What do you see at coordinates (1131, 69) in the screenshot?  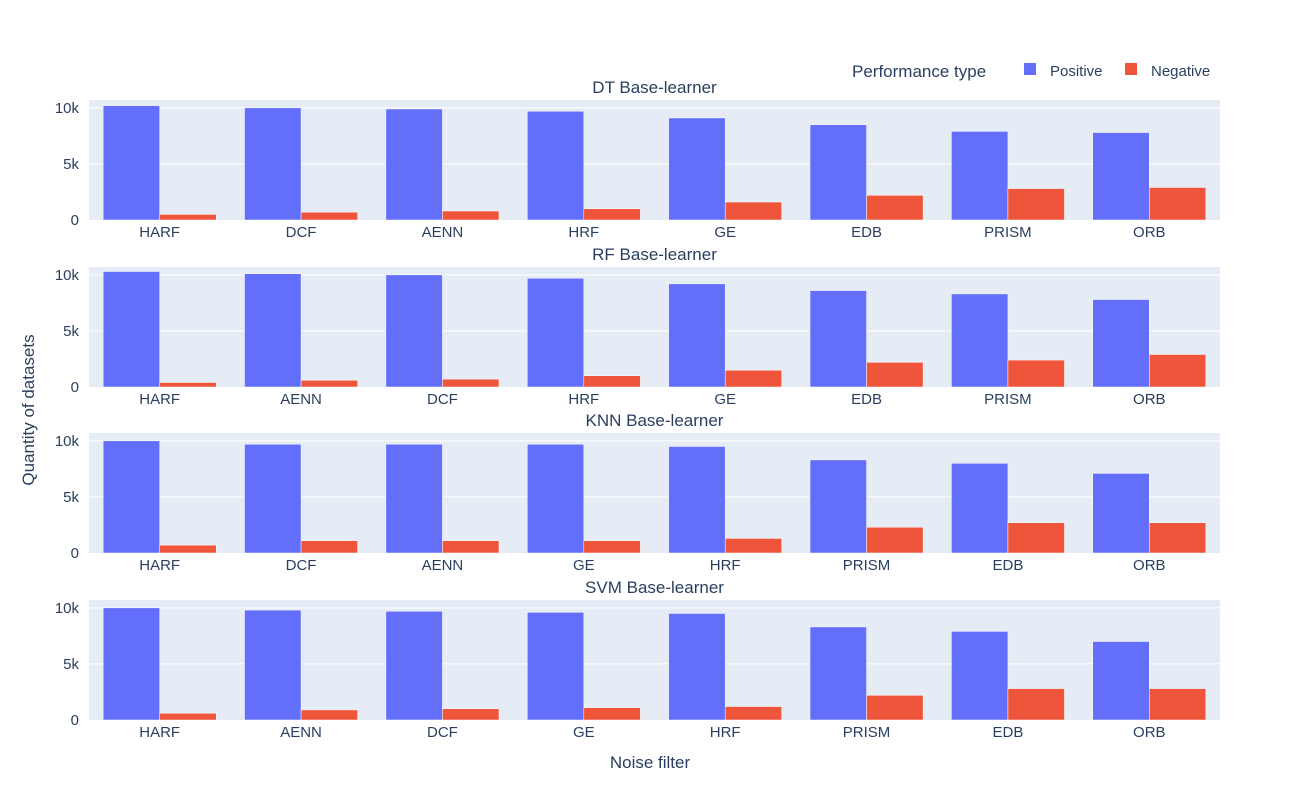 I see `legend-swatch-negative` at bounding box center [1131, 69].